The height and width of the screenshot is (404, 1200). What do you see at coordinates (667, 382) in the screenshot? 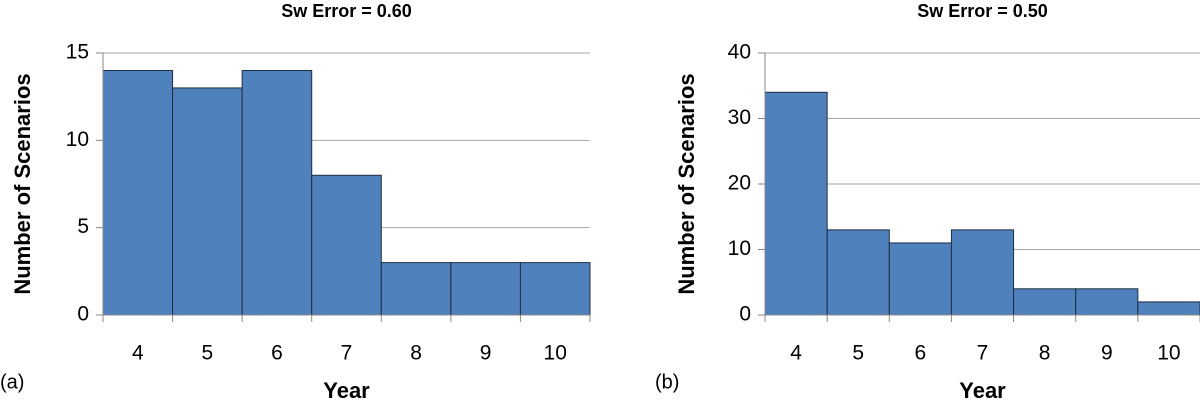
I see `panel-label: (b)` at bounding box center [667, 382].